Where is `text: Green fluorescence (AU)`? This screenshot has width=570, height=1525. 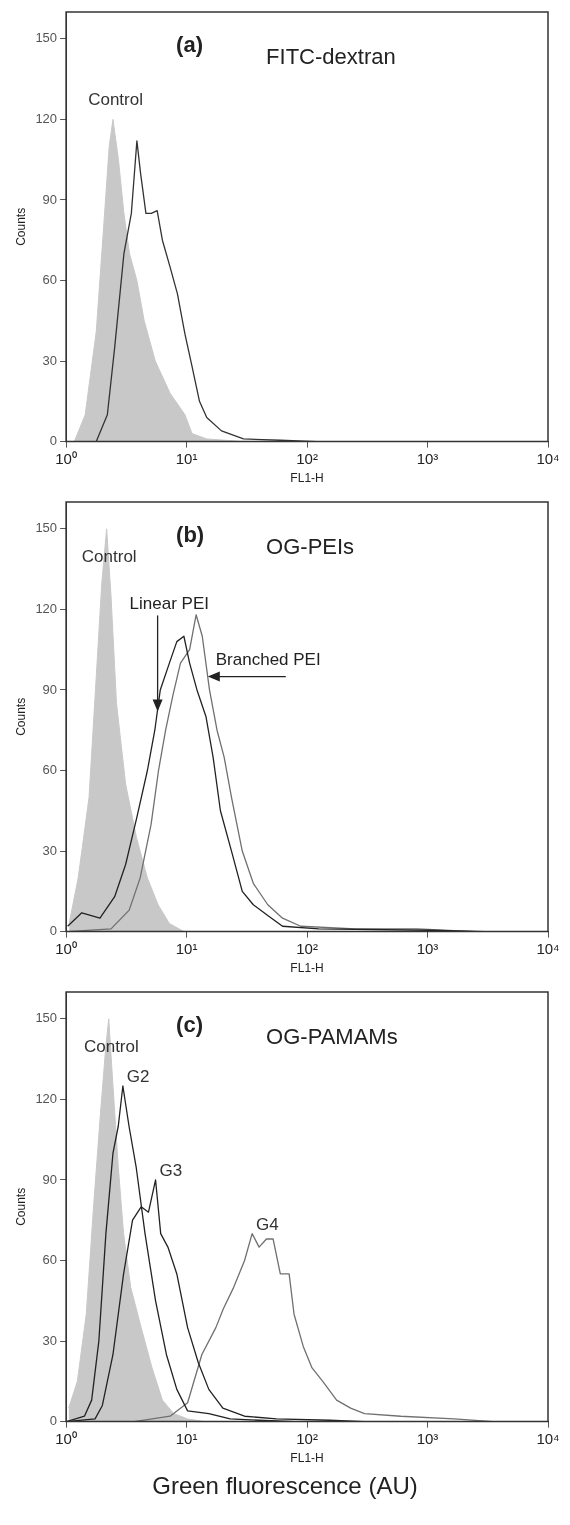 text: Green fluorescence (AU) is located at coordinates (285, 1486).